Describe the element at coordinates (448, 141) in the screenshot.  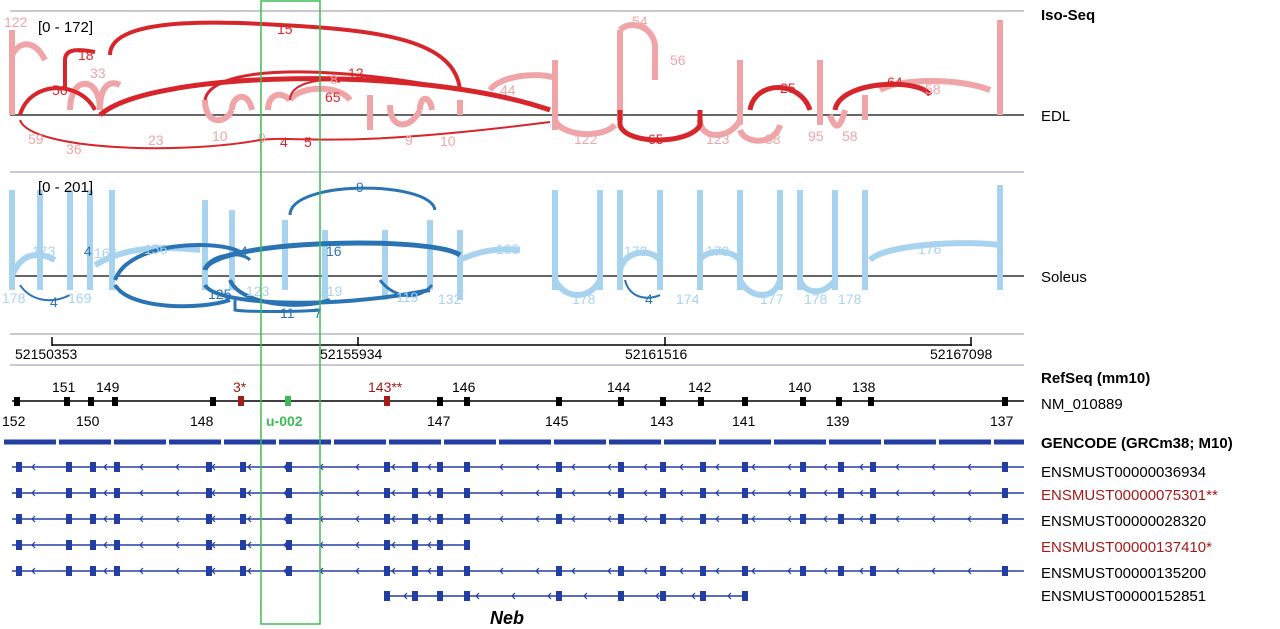
I see `edl-junction-label: 10` at that location.